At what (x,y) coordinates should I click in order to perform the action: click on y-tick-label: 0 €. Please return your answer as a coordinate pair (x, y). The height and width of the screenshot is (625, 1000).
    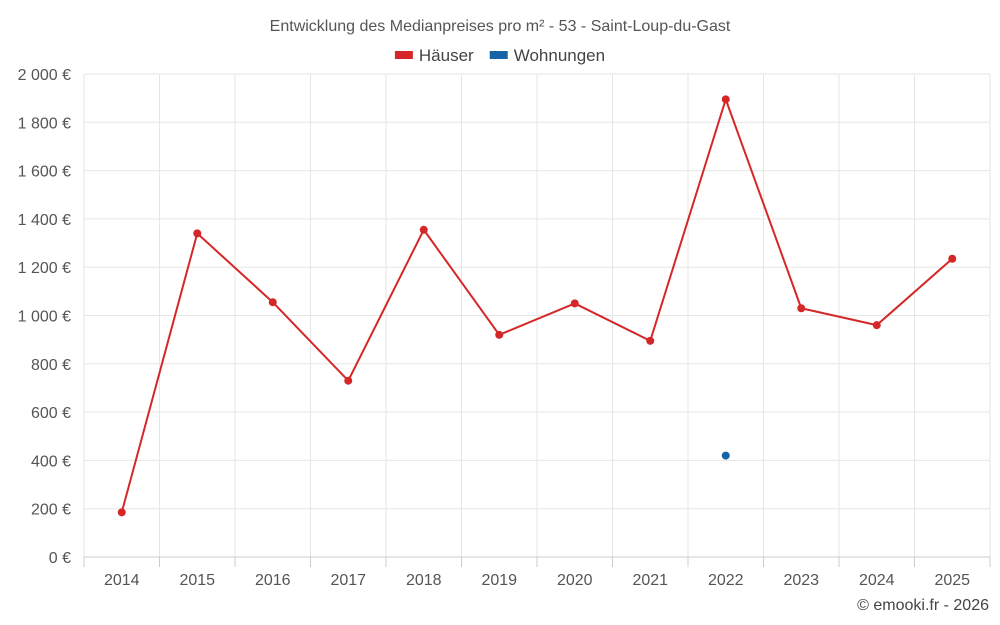
    Looking at the image, I should click on (60, 558).